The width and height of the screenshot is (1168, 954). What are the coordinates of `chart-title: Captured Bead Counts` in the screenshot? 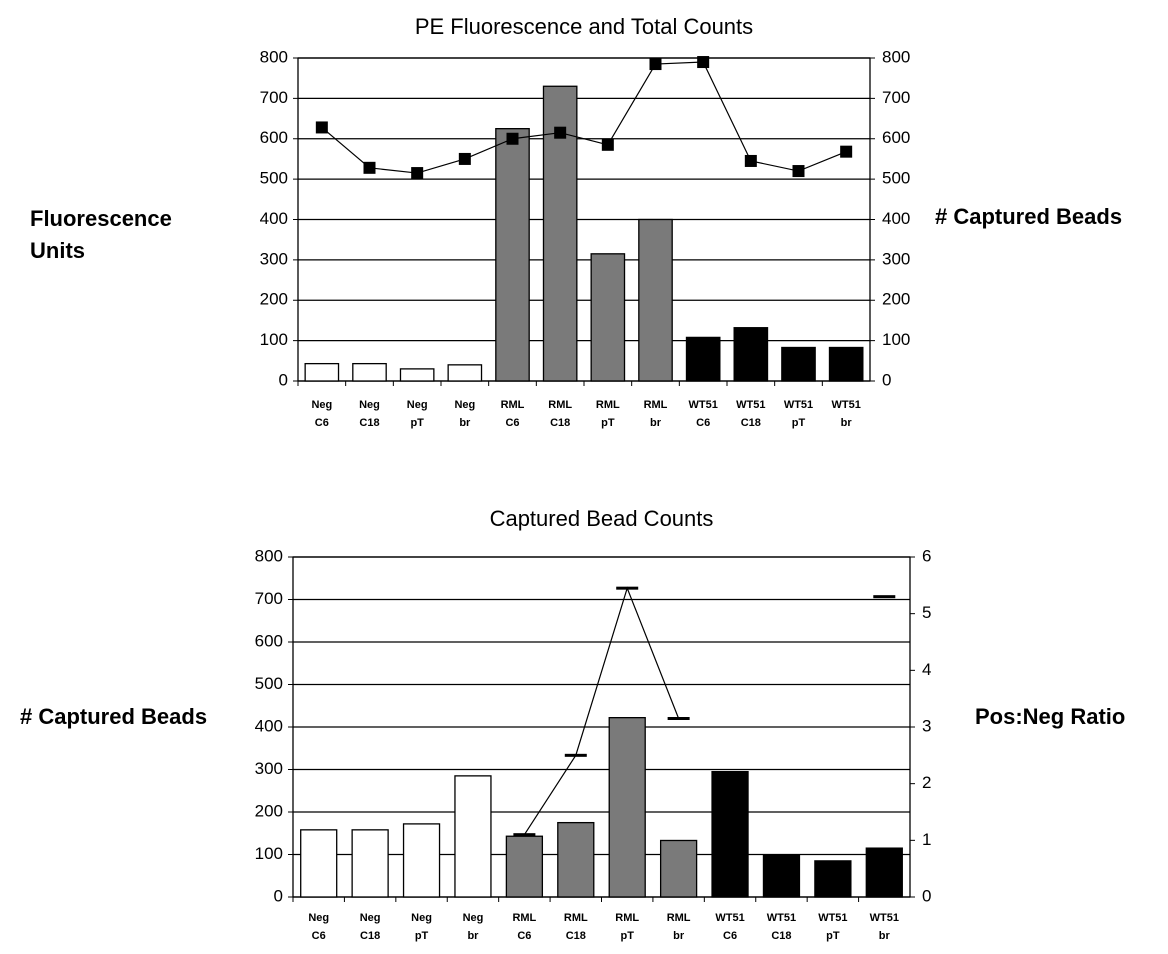 It's located at (602, 518).